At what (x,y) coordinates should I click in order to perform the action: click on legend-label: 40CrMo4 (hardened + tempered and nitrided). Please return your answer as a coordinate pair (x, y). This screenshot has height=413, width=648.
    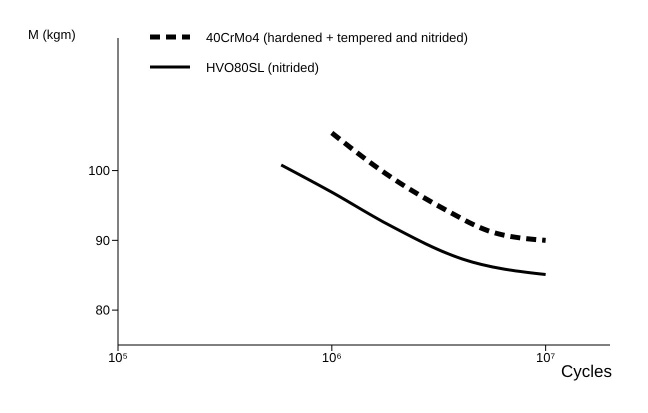
    Looking at the image, I should click on (337, 37).